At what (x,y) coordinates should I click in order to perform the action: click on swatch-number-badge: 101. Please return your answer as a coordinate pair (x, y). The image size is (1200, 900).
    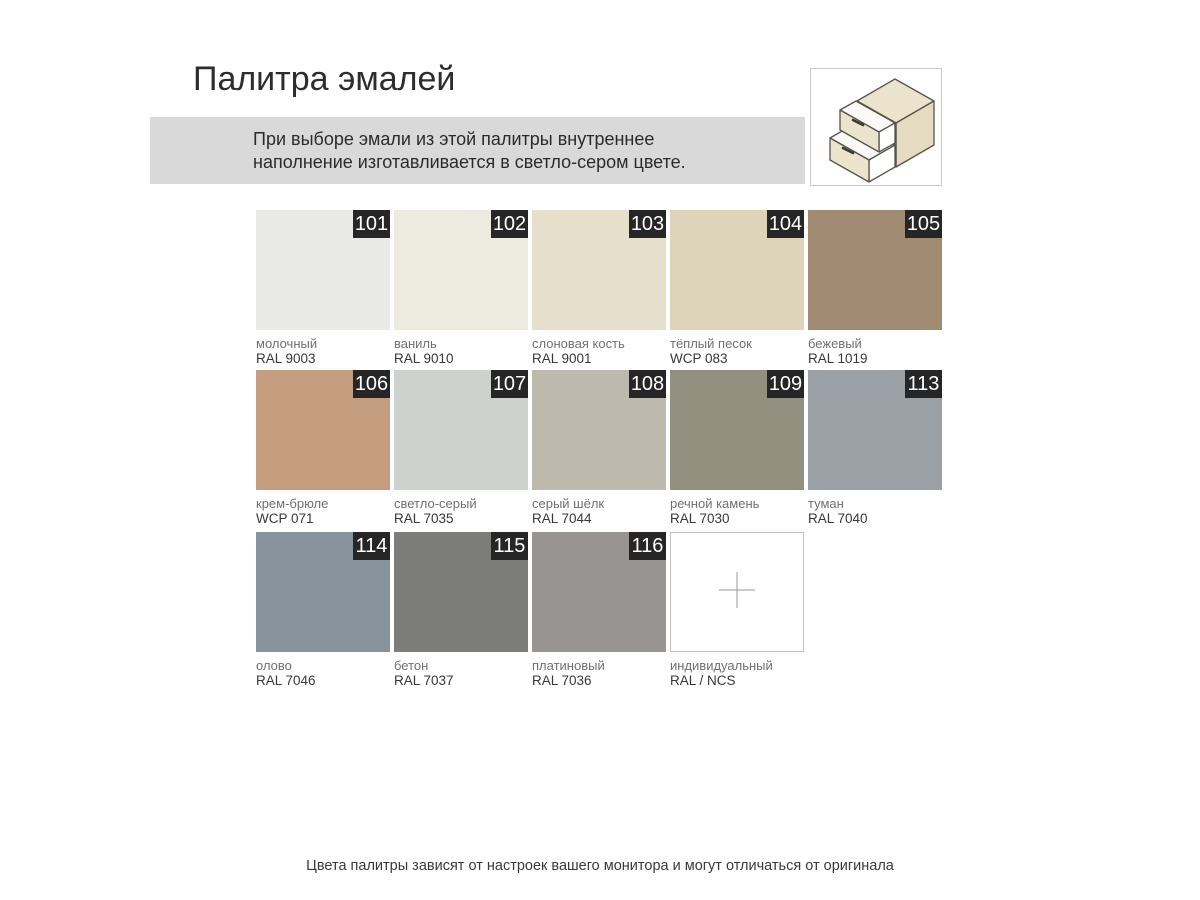
    Looking at the image, I should click on (371, 224).